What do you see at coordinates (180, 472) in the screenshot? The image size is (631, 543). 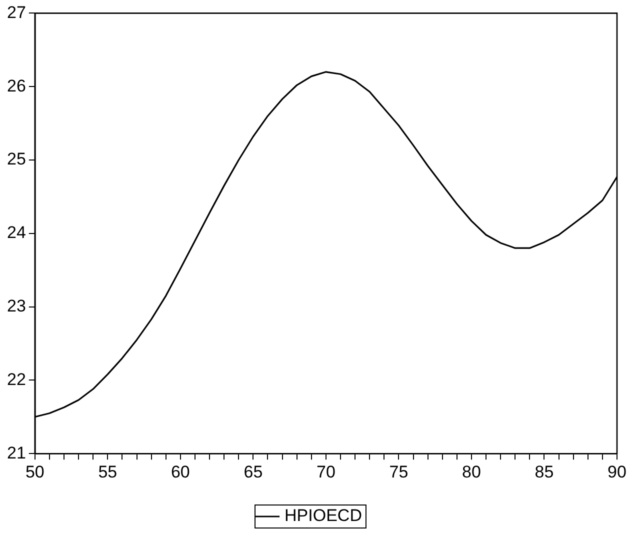 I see `x-tick-label: 60` at bounding box center [180, 472].